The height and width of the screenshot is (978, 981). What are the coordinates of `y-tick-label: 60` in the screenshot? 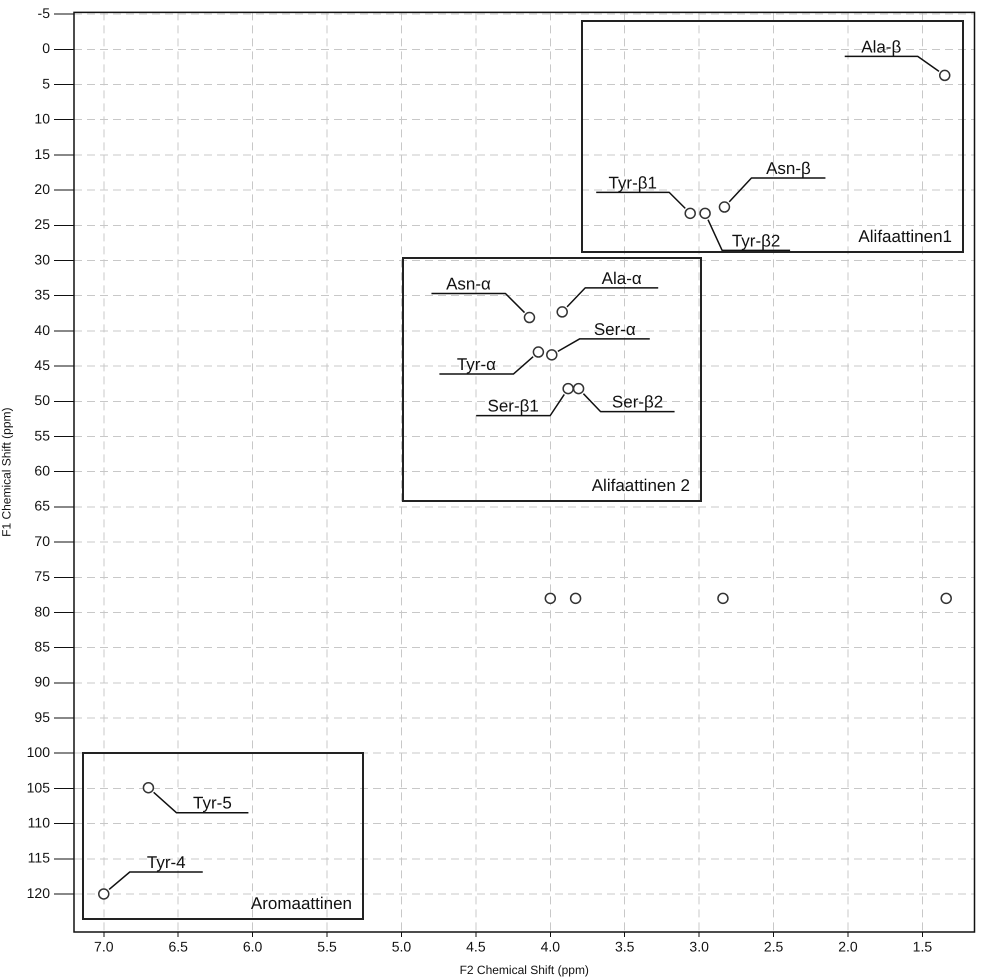 It's located at (42, 470).